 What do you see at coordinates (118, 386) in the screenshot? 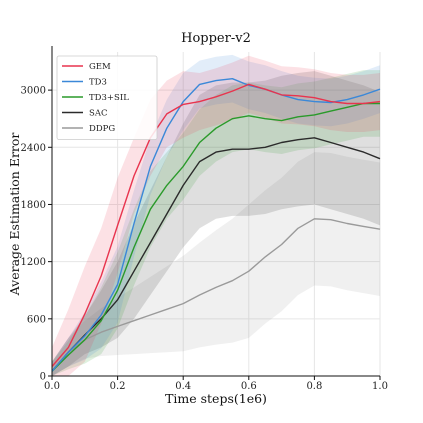
I see `x-tick-label: 0.2` at bounding box center [118, 386].